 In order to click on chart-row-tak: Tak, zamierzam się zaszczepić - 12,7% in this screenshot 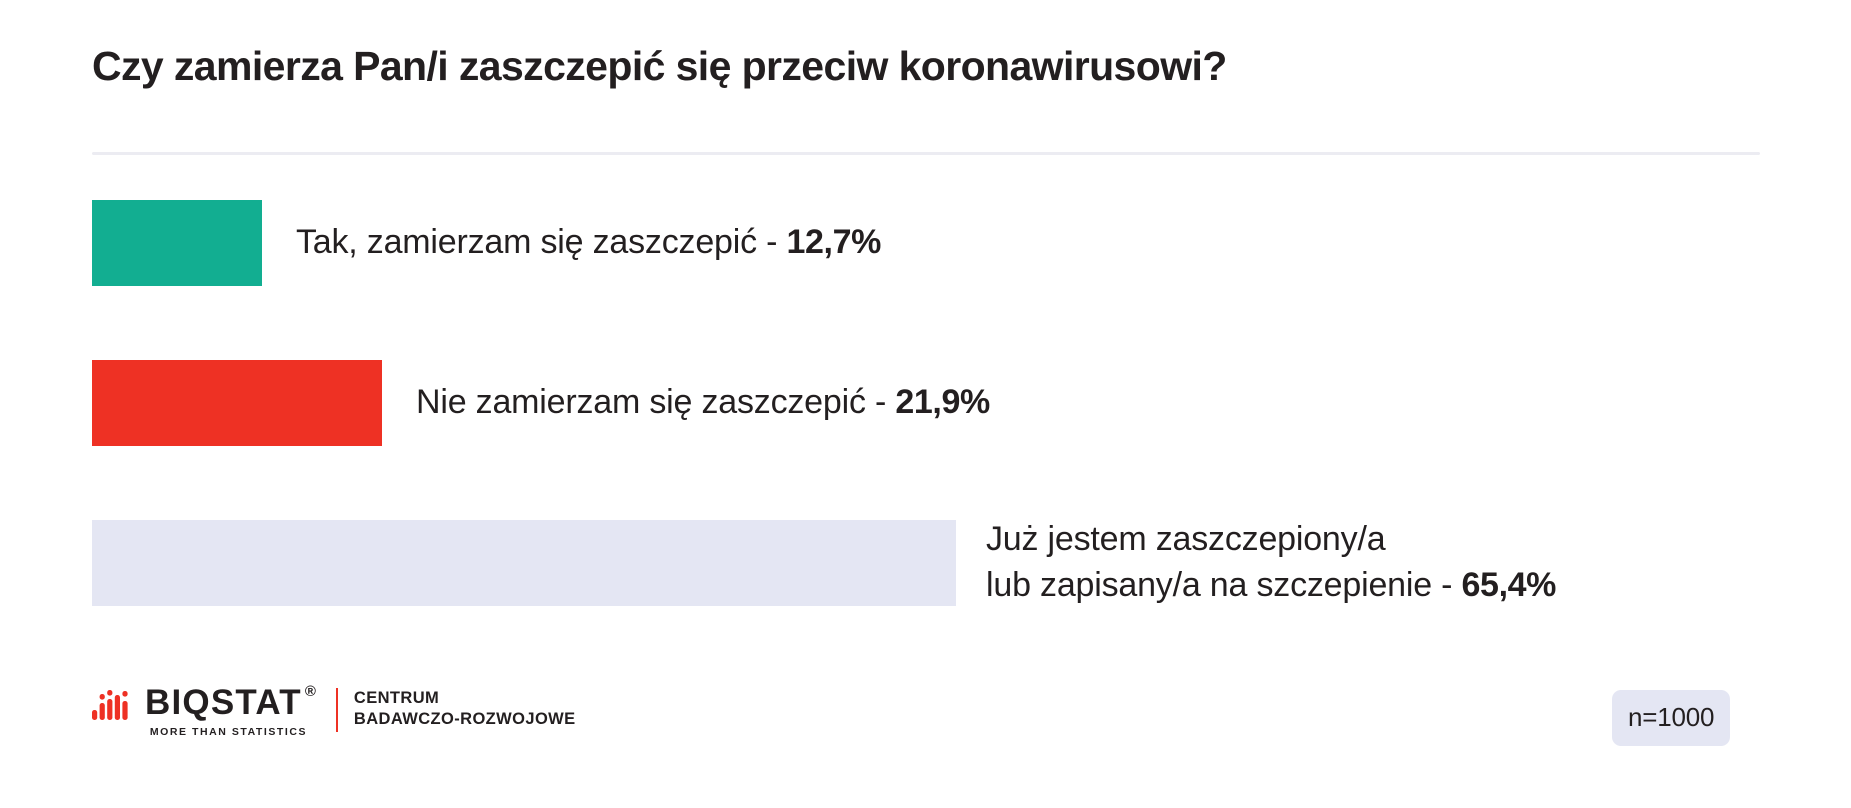, I will do `click(486, 243)`.